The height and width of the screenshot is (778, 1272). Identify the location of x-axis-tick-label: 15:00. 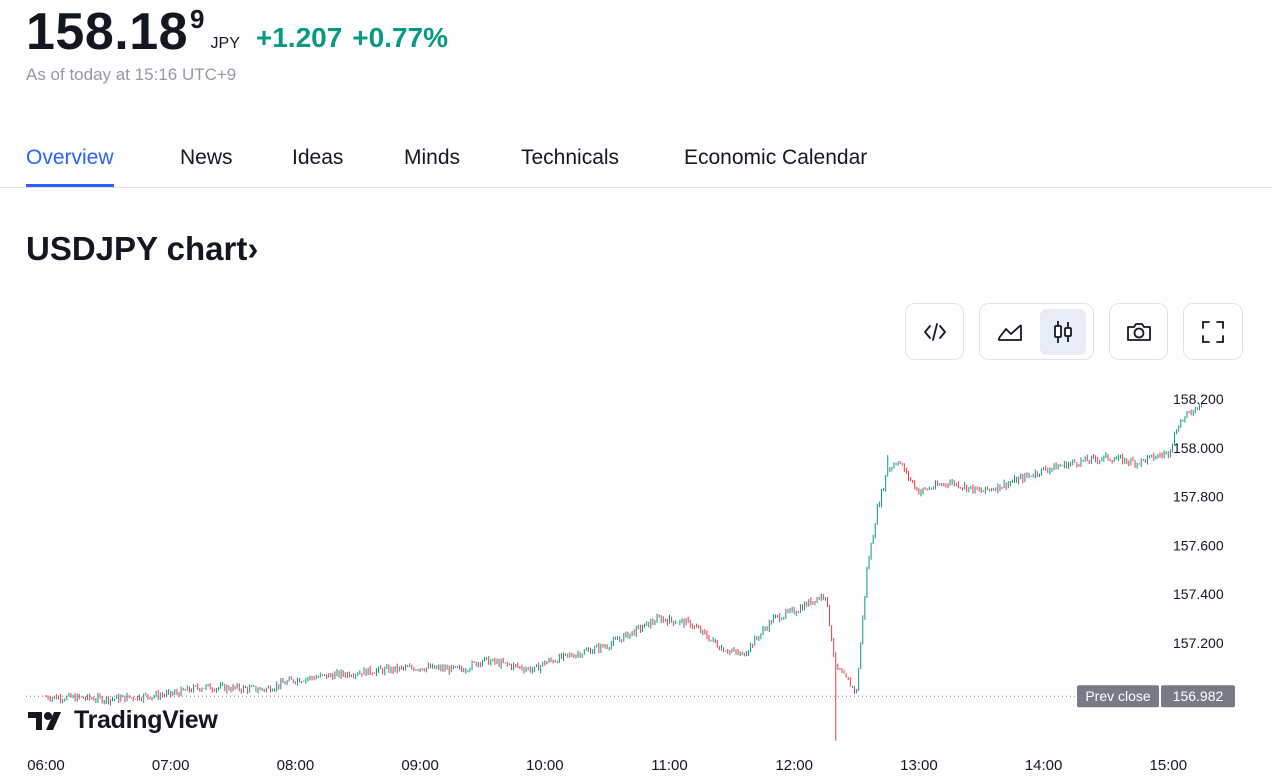
(1169, 765).